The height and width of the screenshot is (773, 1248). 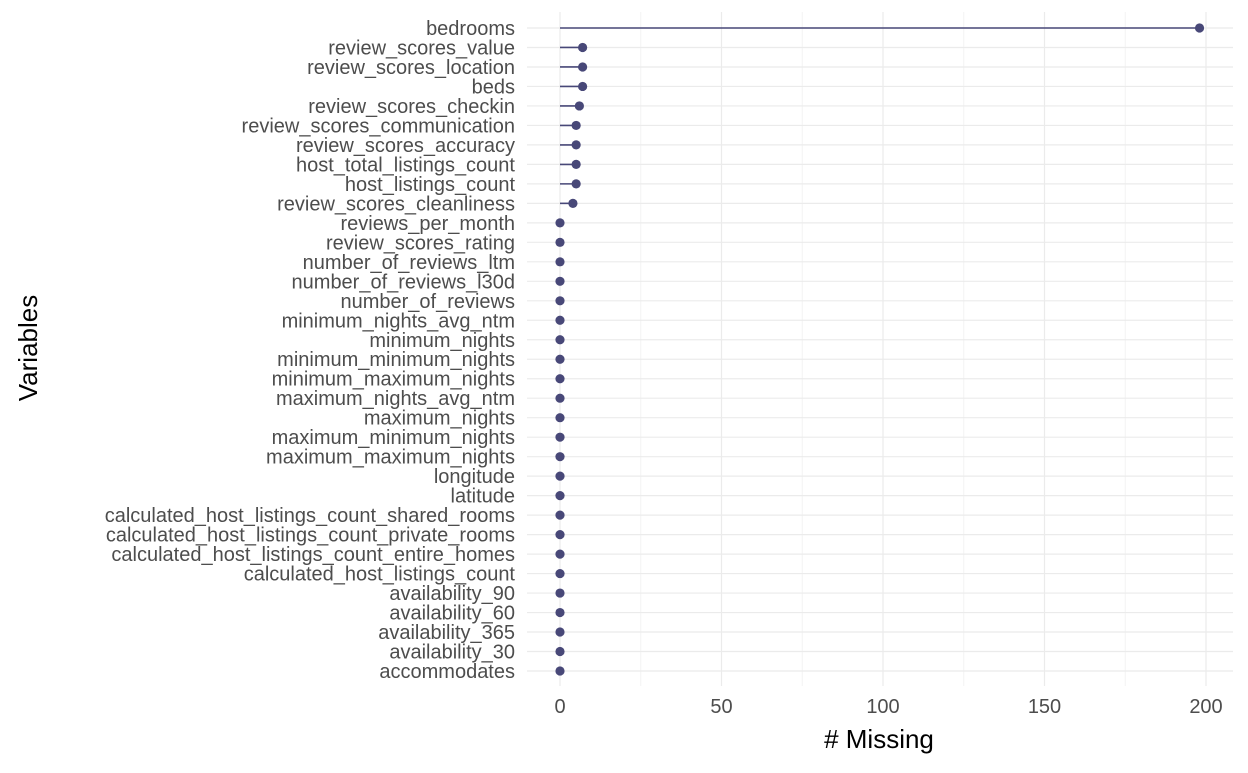 What do you see at coordinates (430, 185) in the screenshot?
I see `y-tick-label: host_listings_count` at bounding box center [430, 185].